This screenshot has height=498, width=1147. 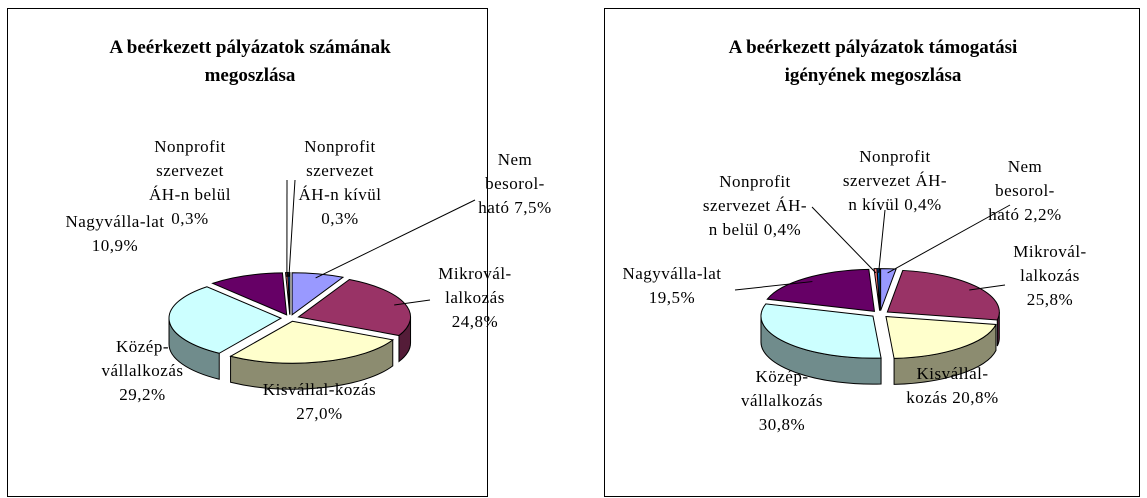 I want to click on data-label: Nem besorol-ható 7,5%, so click(x=515, y=184).